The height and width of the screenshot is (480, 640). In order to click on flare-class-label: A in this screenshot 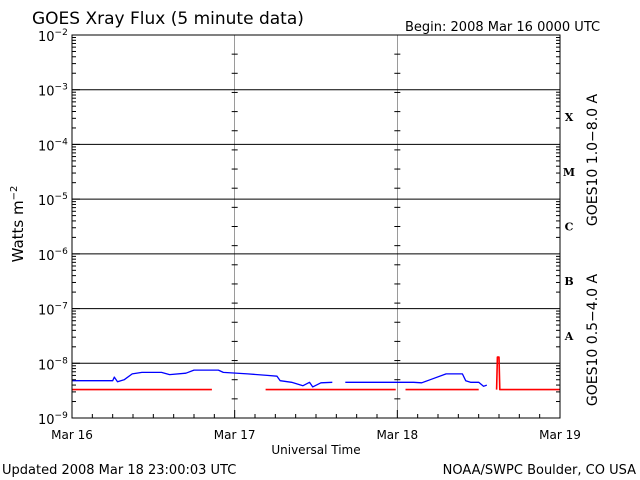, I will do `click(569, 336)`.